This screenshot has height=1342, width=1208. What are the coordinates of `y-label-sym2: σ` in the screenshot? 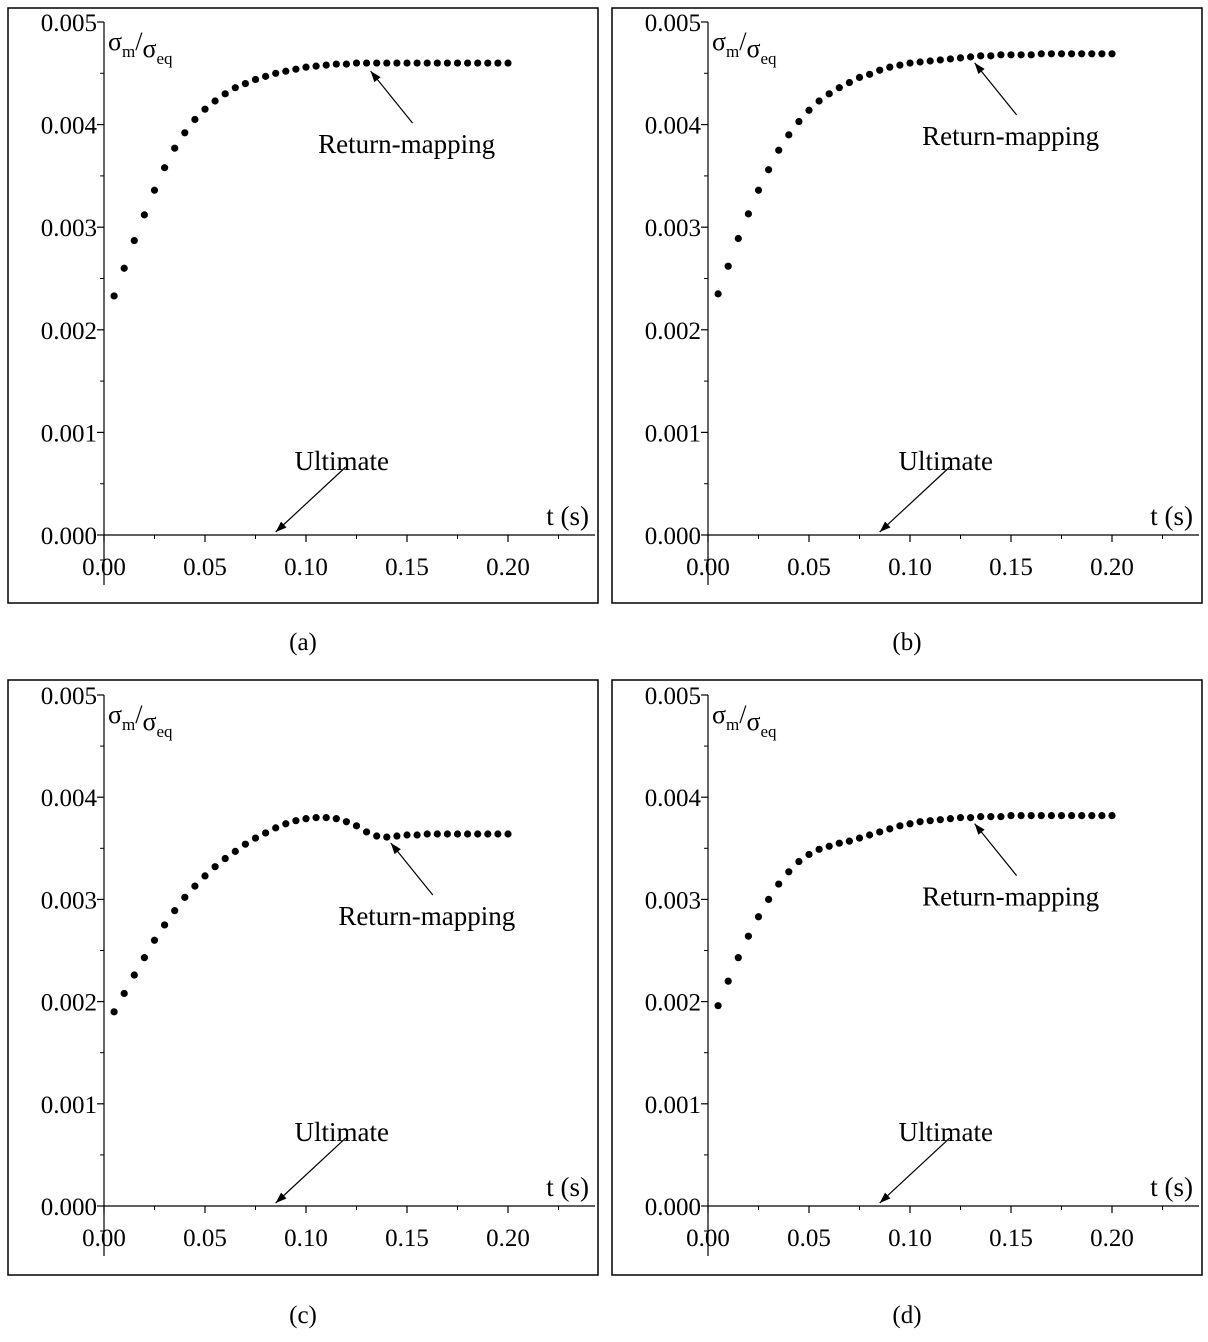 It's located at (753, 721).